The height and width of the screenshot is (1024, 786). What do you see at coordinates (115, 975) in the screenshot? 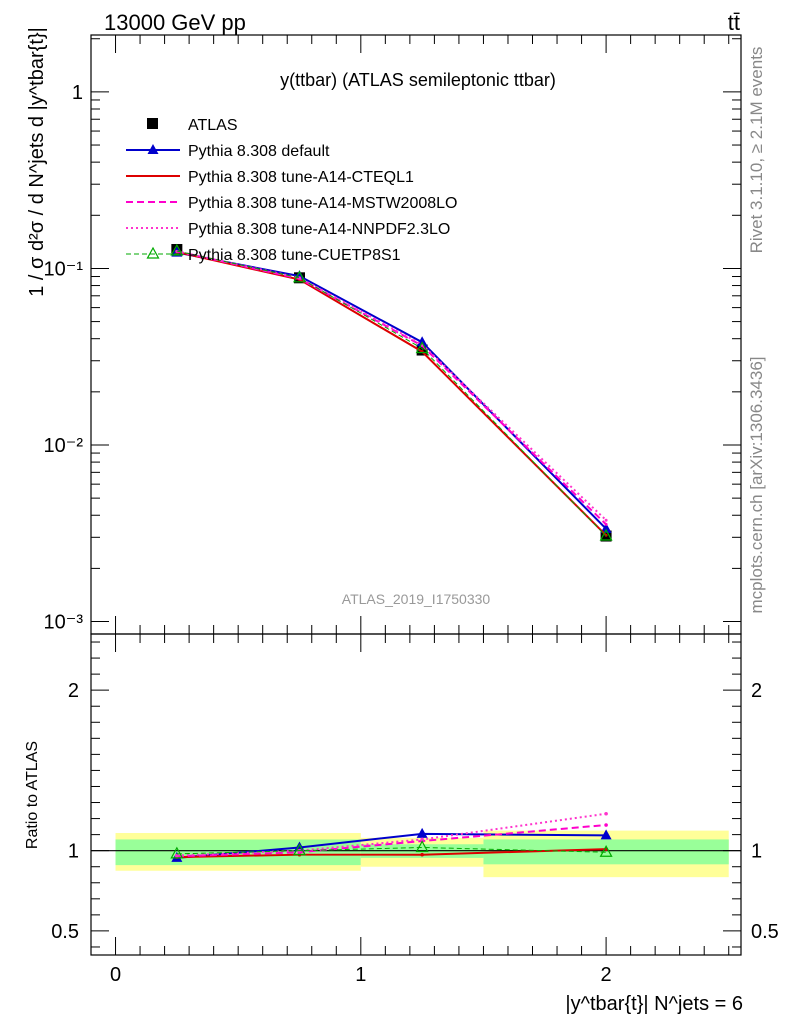
I see `ratio-x-tick-label: 0` at bounding box center [115, 975].